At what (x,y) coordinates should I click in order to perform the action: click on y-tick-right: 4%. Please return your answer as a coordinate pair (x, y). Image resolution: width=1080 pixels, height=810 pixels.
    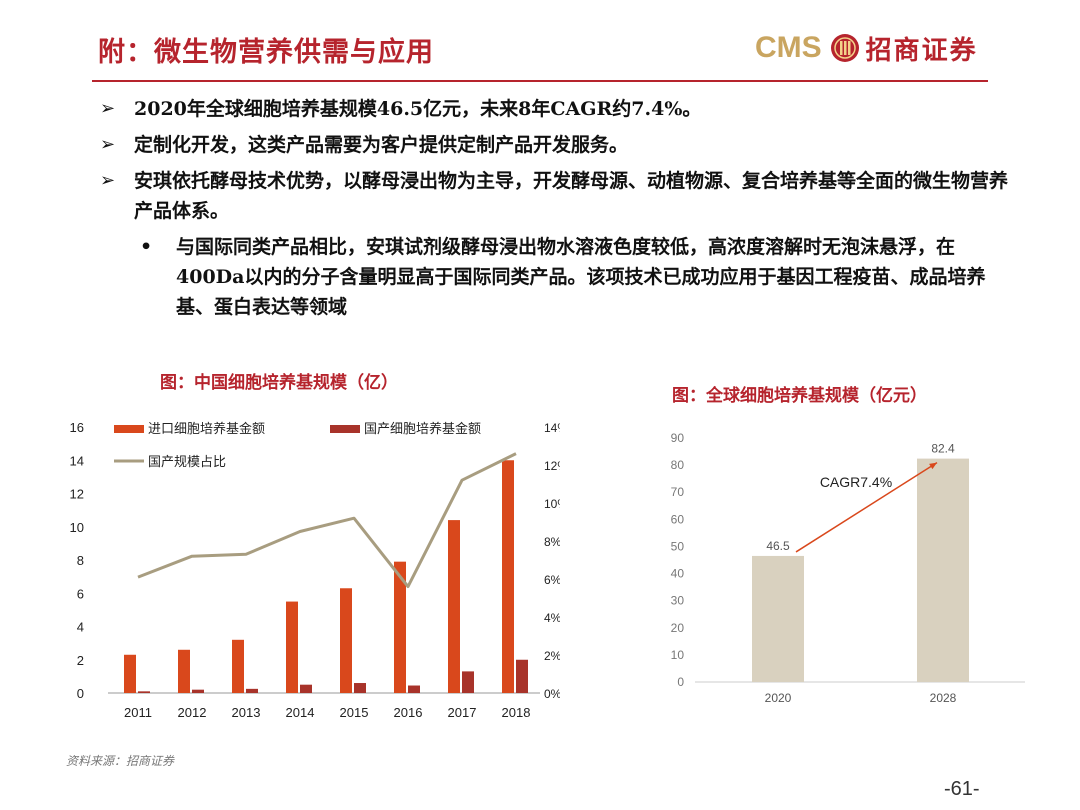
    Looking at the image, I should click on (552, 618).